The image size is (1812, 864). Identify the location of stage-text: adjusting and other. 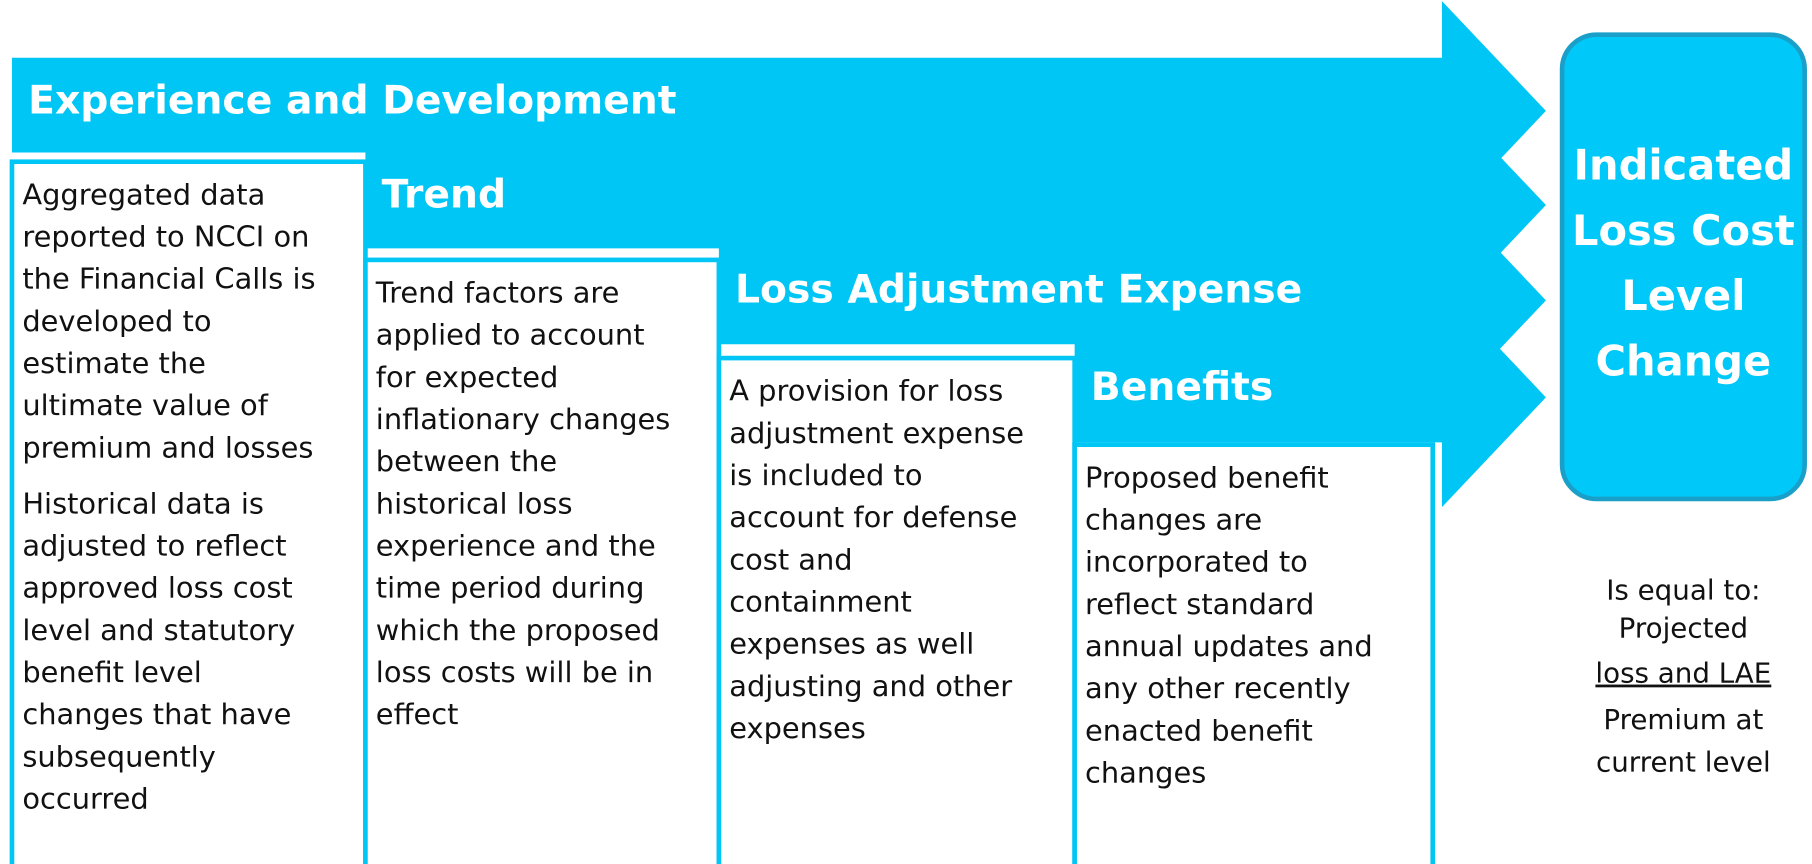
(870, 686).